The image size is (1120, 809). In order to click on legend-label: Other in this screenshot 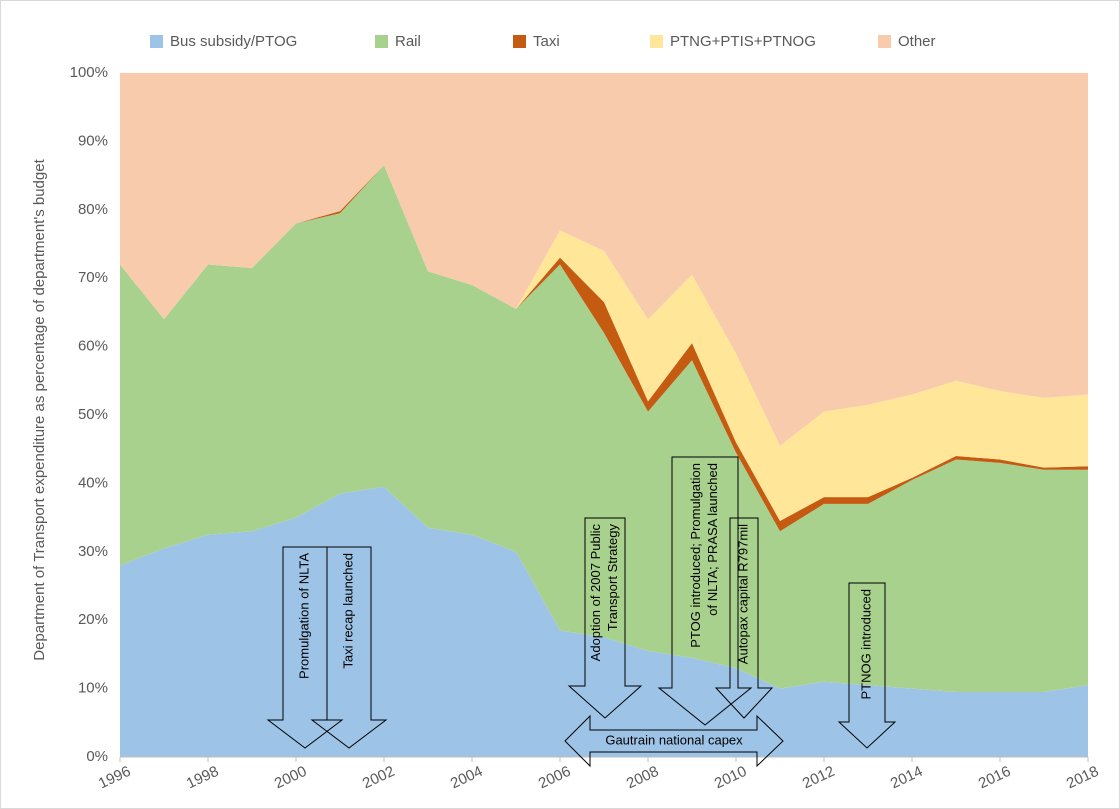, I will do `click(917, 41)`.